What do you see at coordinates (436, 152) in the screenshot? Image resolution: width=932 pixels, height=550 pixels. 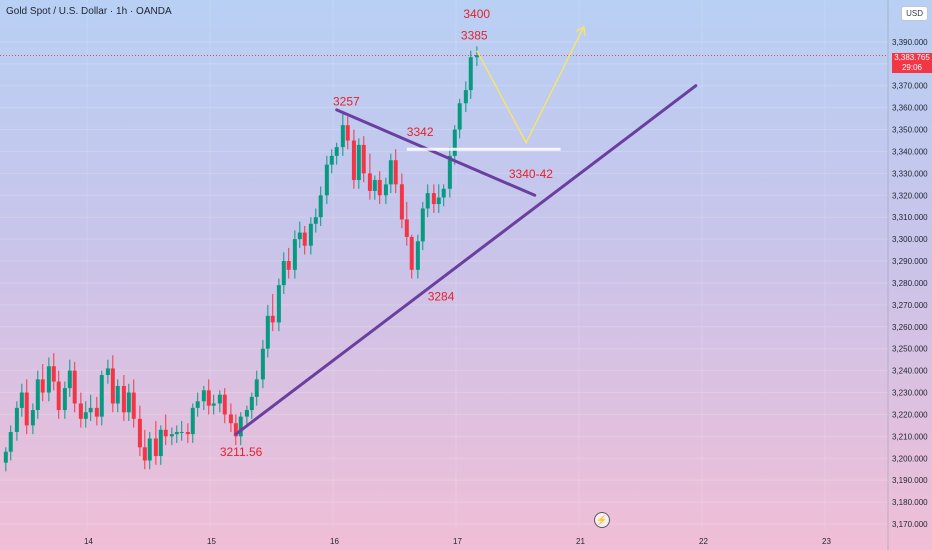 I see `descending-resistance-line` at bounding box center [436, 152].